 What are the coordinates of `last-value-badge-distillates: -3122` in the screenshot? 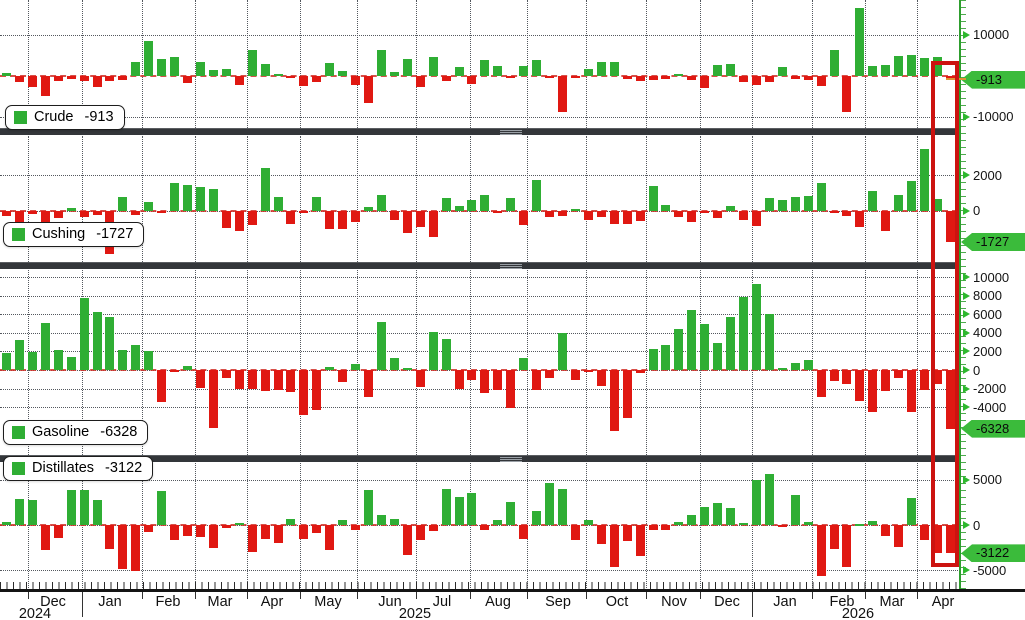 It's located at (993, 553).